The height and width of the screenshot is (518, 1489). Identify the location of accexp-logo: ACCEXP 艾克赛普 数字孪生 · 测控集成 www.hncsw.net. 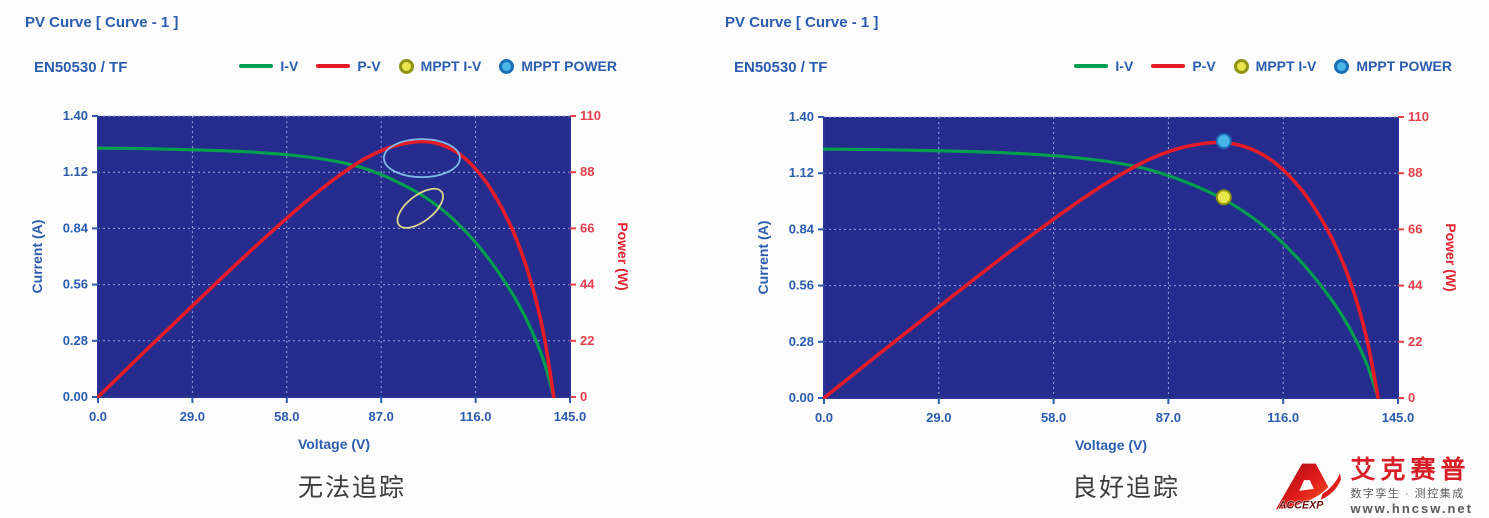
(1372, 485).